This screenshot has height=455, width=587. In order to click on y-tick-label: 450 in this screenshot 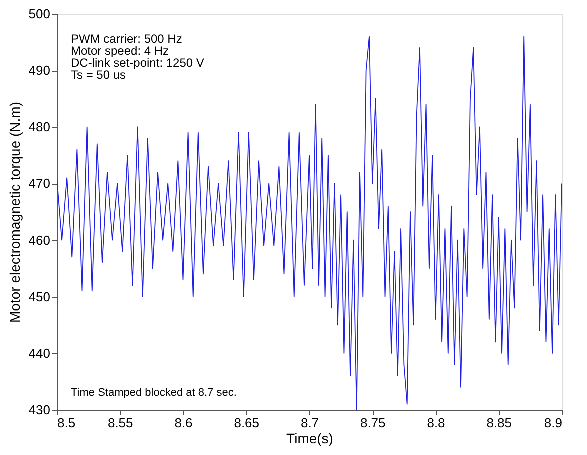, I will do `click(39, 296)`.